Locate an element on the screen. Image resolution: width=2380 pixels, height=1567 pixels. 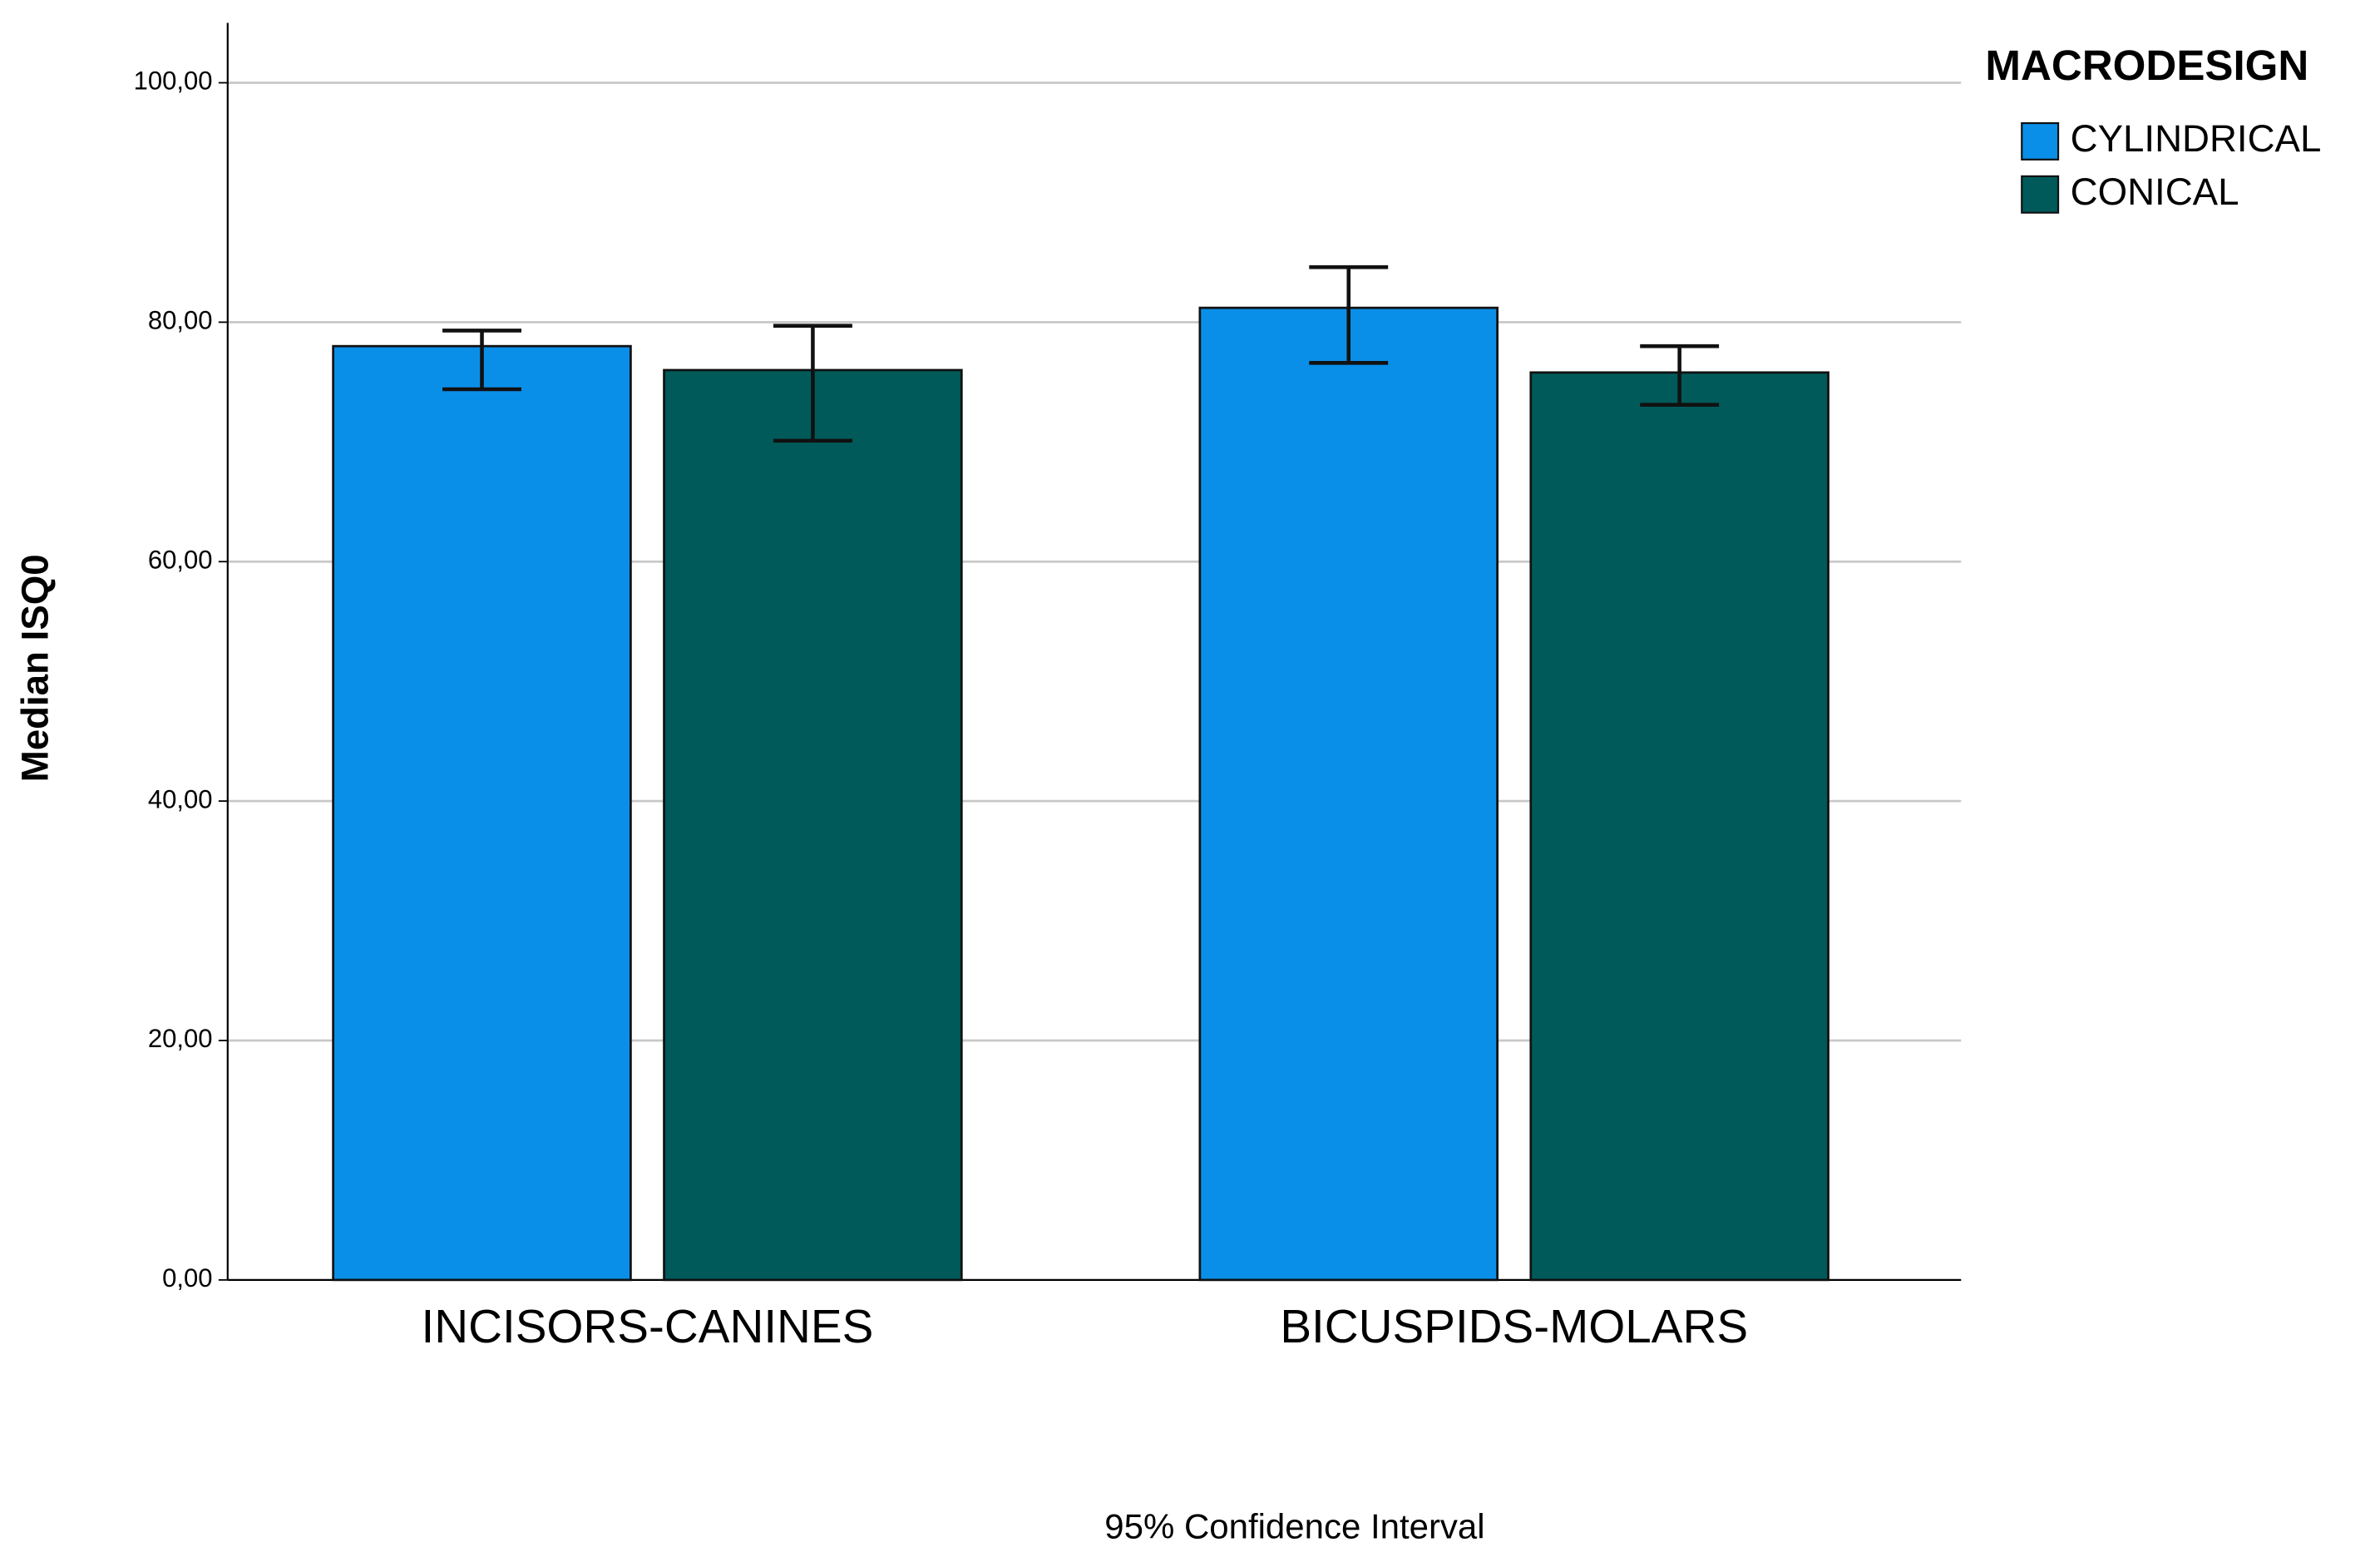
x-axis-title: 95% Confidence Interval is located at coordinates (1294, 1525).